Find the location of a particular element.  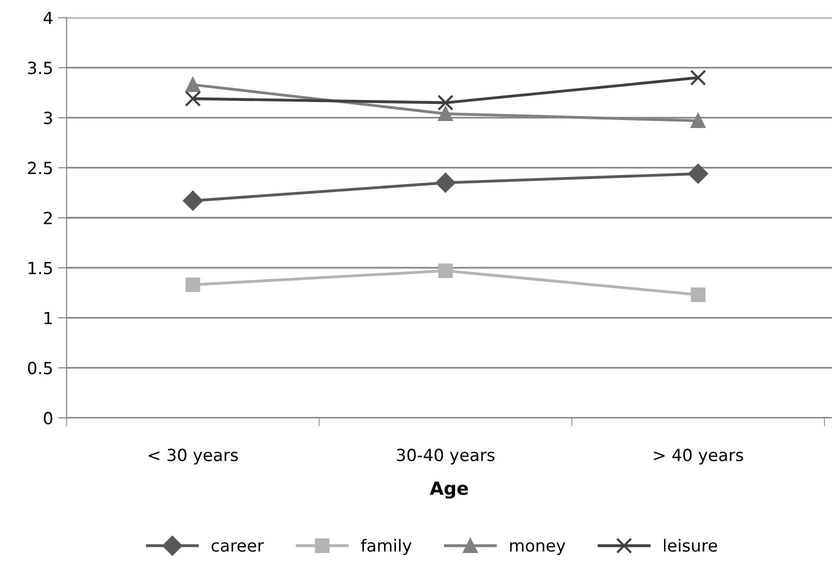

legend-label: family is located at coordinates (386, 546).